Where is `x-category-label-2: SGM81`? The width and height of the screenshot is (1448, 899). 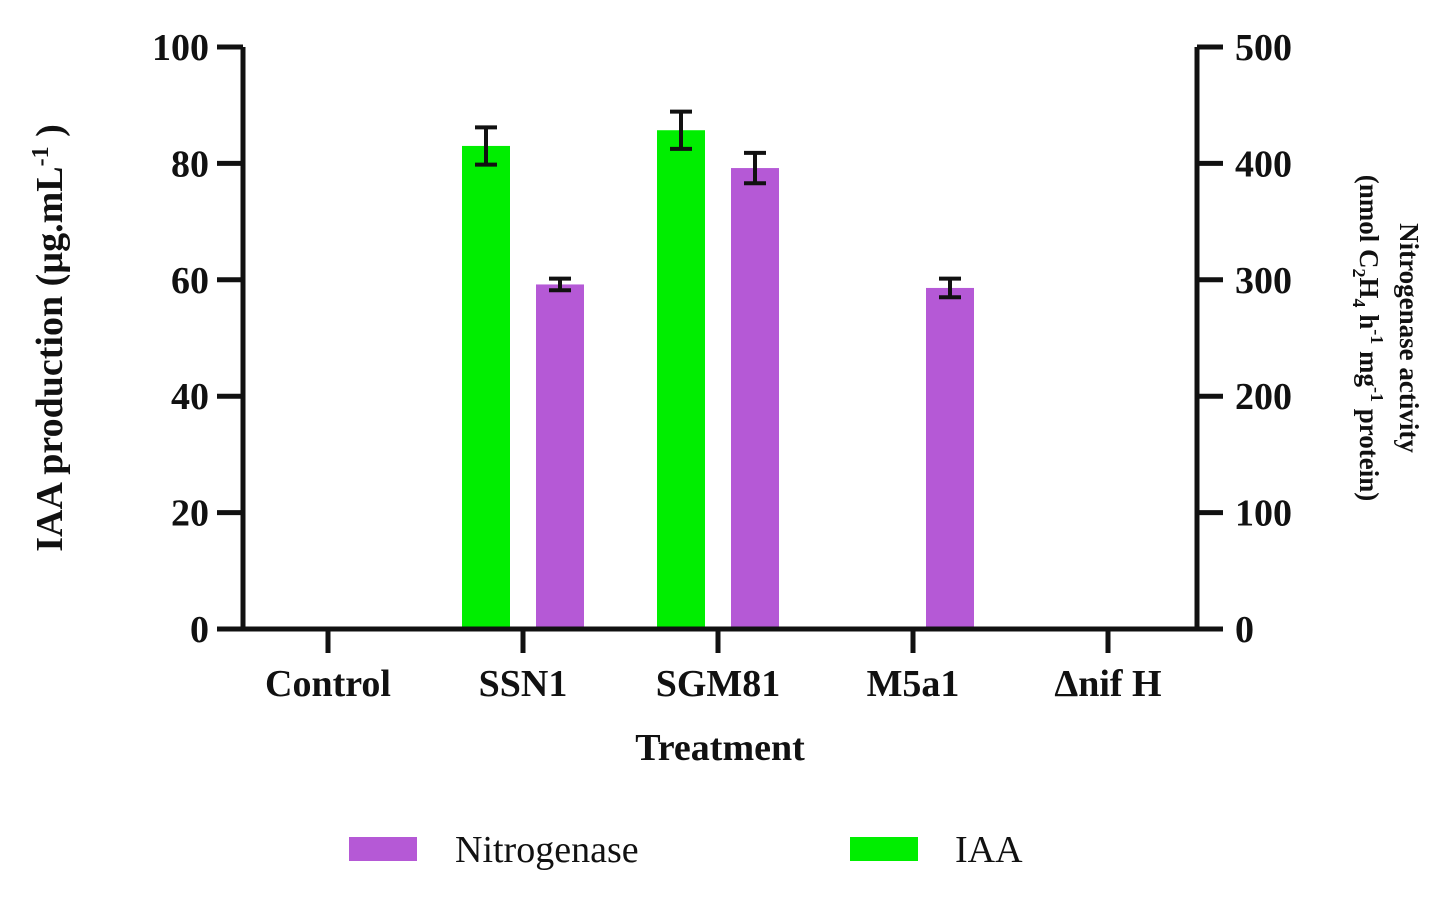 x-category-label-2: SGM81 is located at coordinates (718, 684).